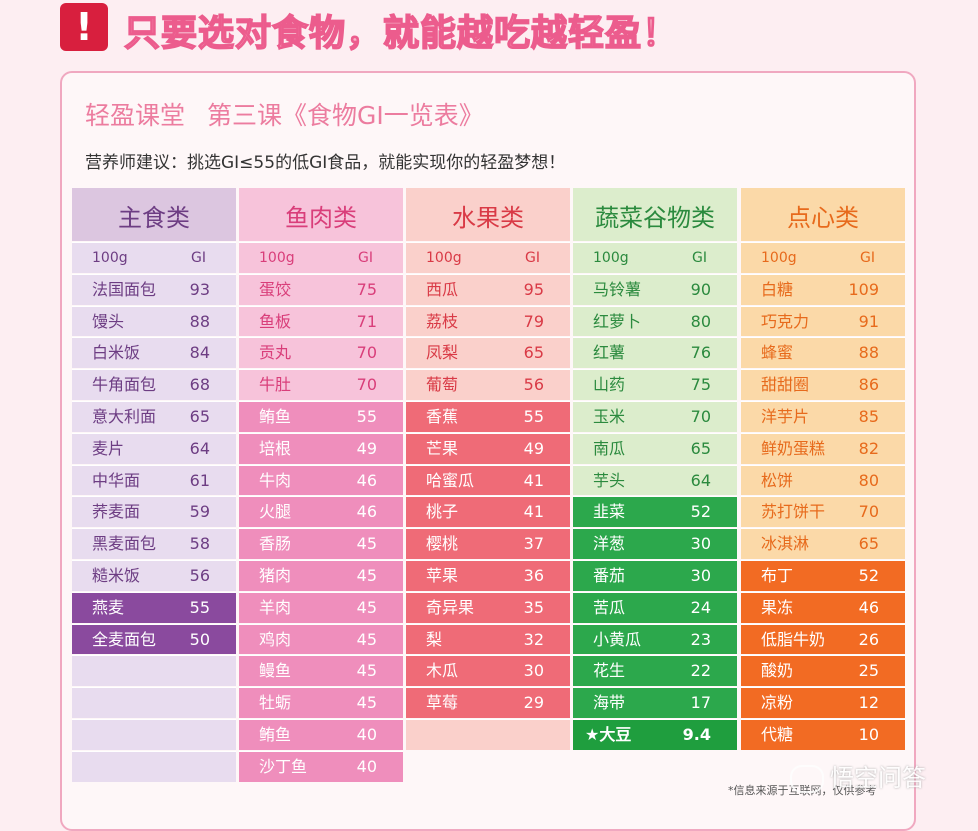 The height and width of the screenshot is (831, 978). What do you see at coordinates (823, 543) in the screenshot?
I see `food-row: 冰淇淋 65` at bounding box center [823, 543].